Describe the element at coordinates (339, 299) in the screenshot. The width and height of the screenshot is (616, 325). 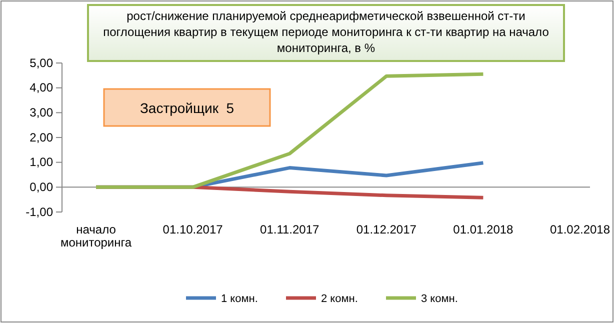
I see `legend-label: 2 комн.` at that location.